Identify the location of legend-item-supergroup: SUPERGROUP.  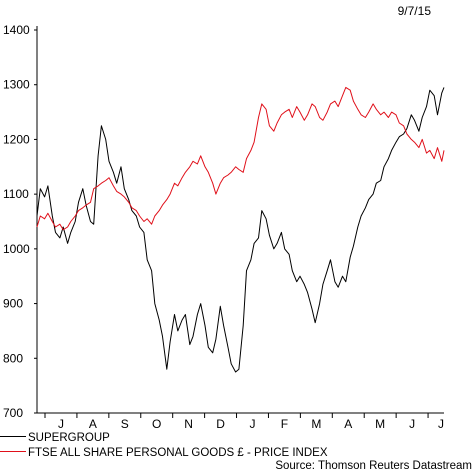
(55, 438).